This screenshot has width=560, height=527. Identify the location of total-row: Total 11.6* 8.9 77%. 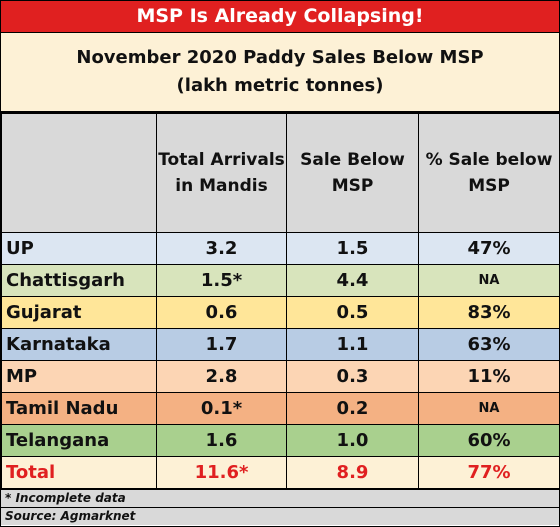
(280, 472).